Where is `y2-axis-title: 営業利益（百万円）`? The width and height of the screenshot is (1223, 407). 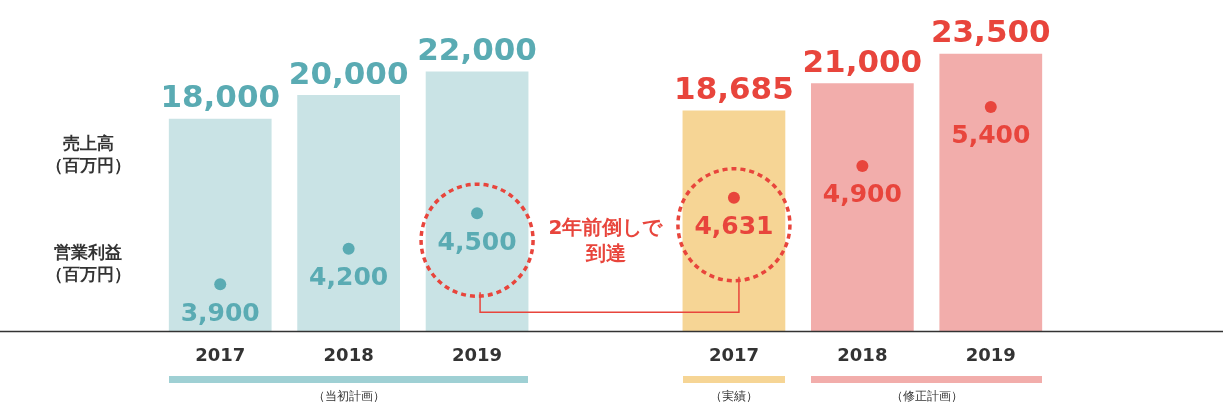
y2-axis-title: 営業利益（百万円） is located at coordinates (88, 263).